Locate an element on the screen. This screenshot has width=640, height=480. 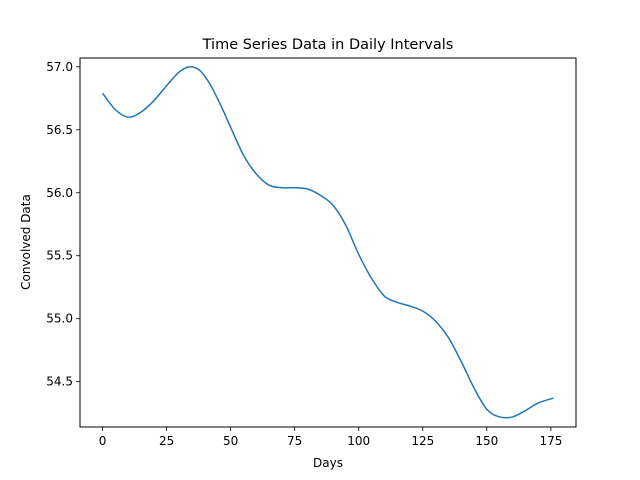
x-tick-label: 0 is located at coordinates (103, 441).